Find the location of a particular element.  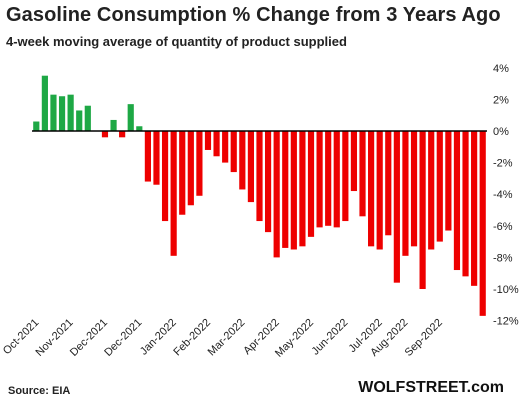

y-tick-label: -6% is located at coordinates (503, 227).